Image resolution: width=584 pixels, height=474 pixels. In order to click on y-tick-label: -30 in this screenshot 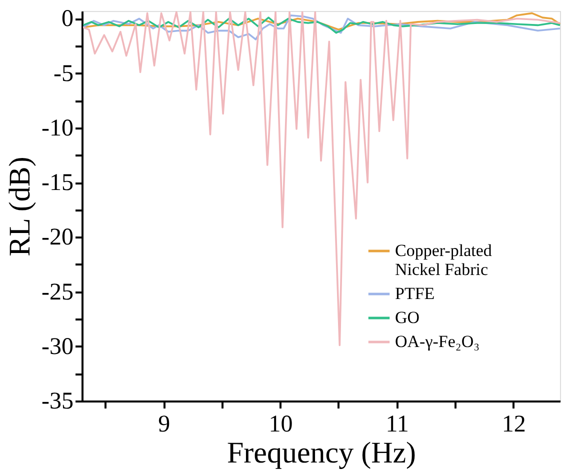, I will do `click(58, 347)`.